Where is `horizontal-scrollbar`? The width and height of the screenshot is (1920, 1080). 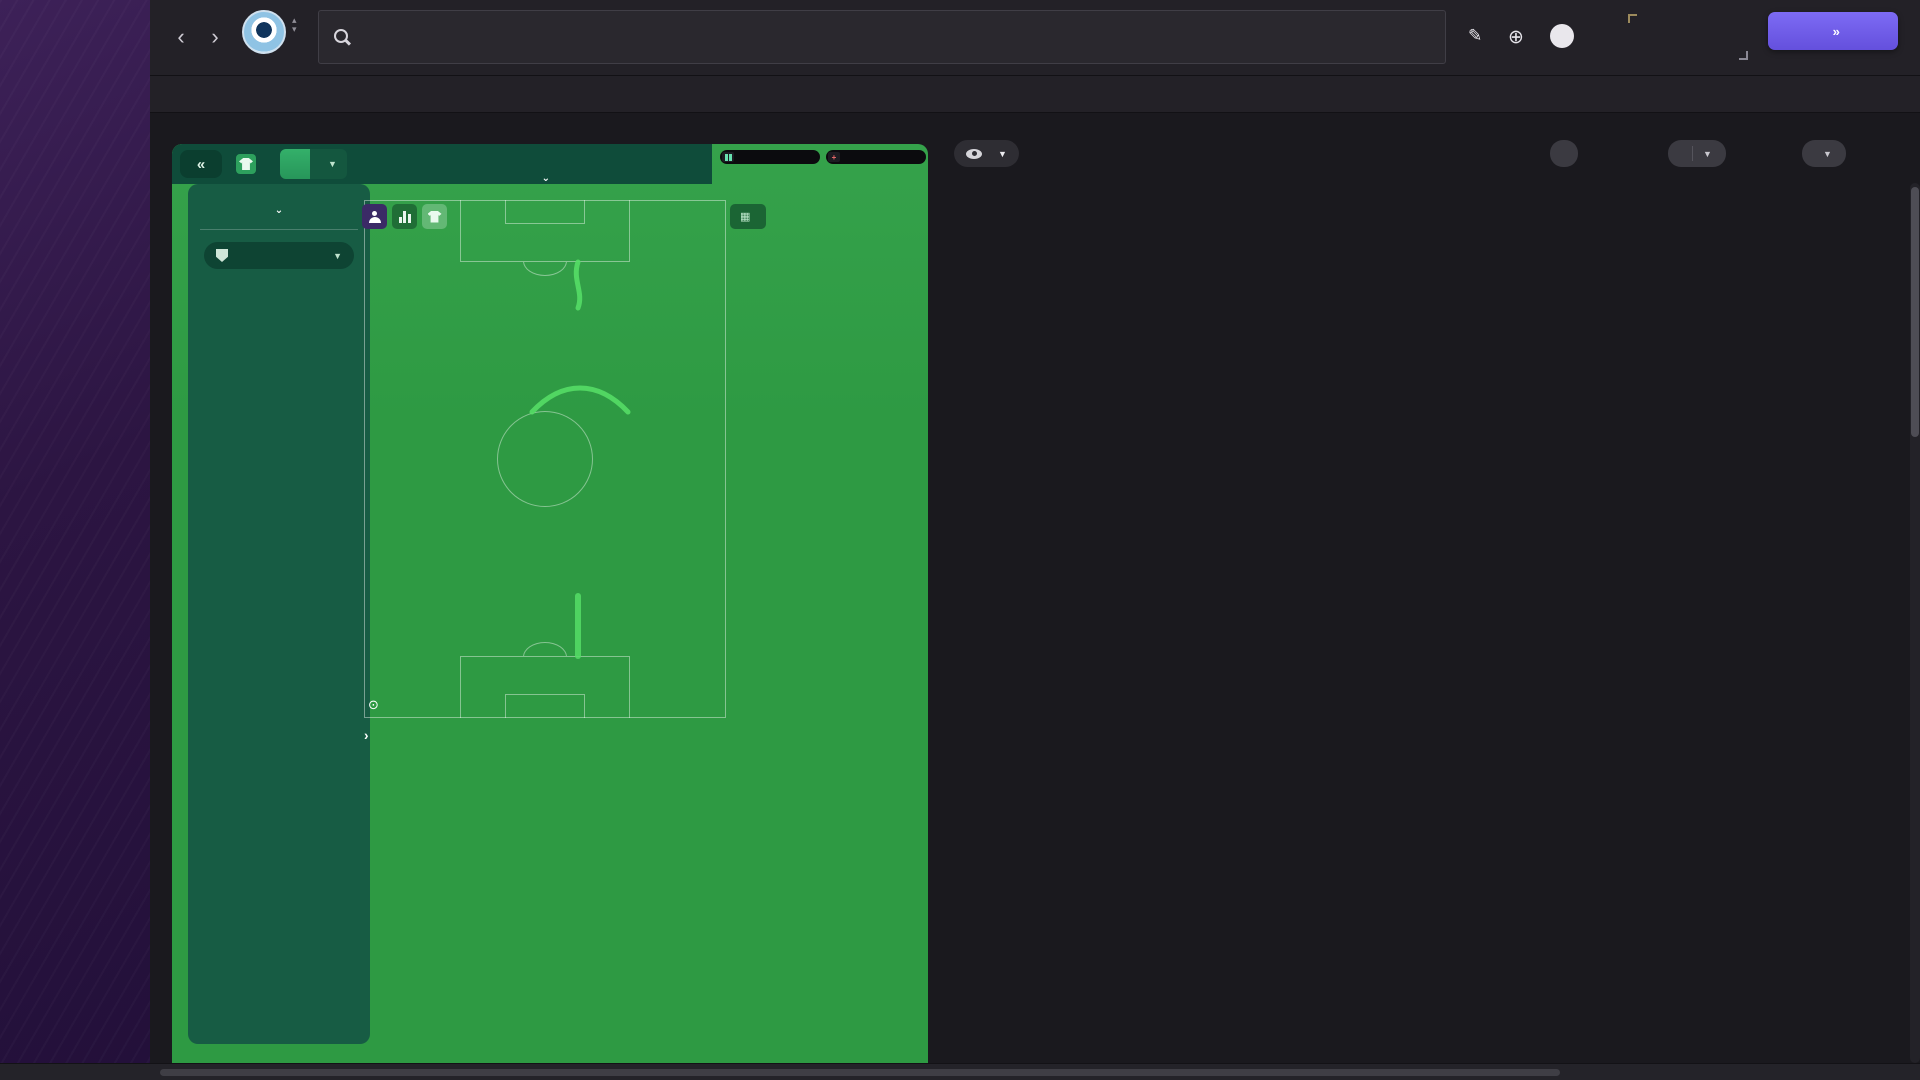 horizontal-scrollbar is located at coordinates (960, 1071).